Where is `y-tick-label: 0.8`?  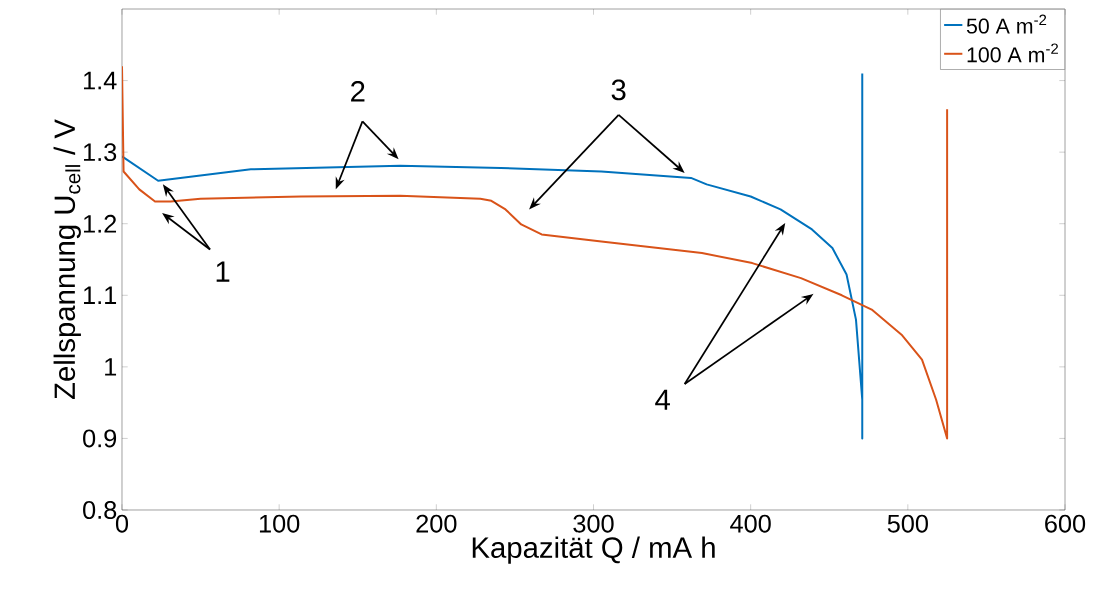
y-tick-label: 0.8 is located at coordinates (100, 510).